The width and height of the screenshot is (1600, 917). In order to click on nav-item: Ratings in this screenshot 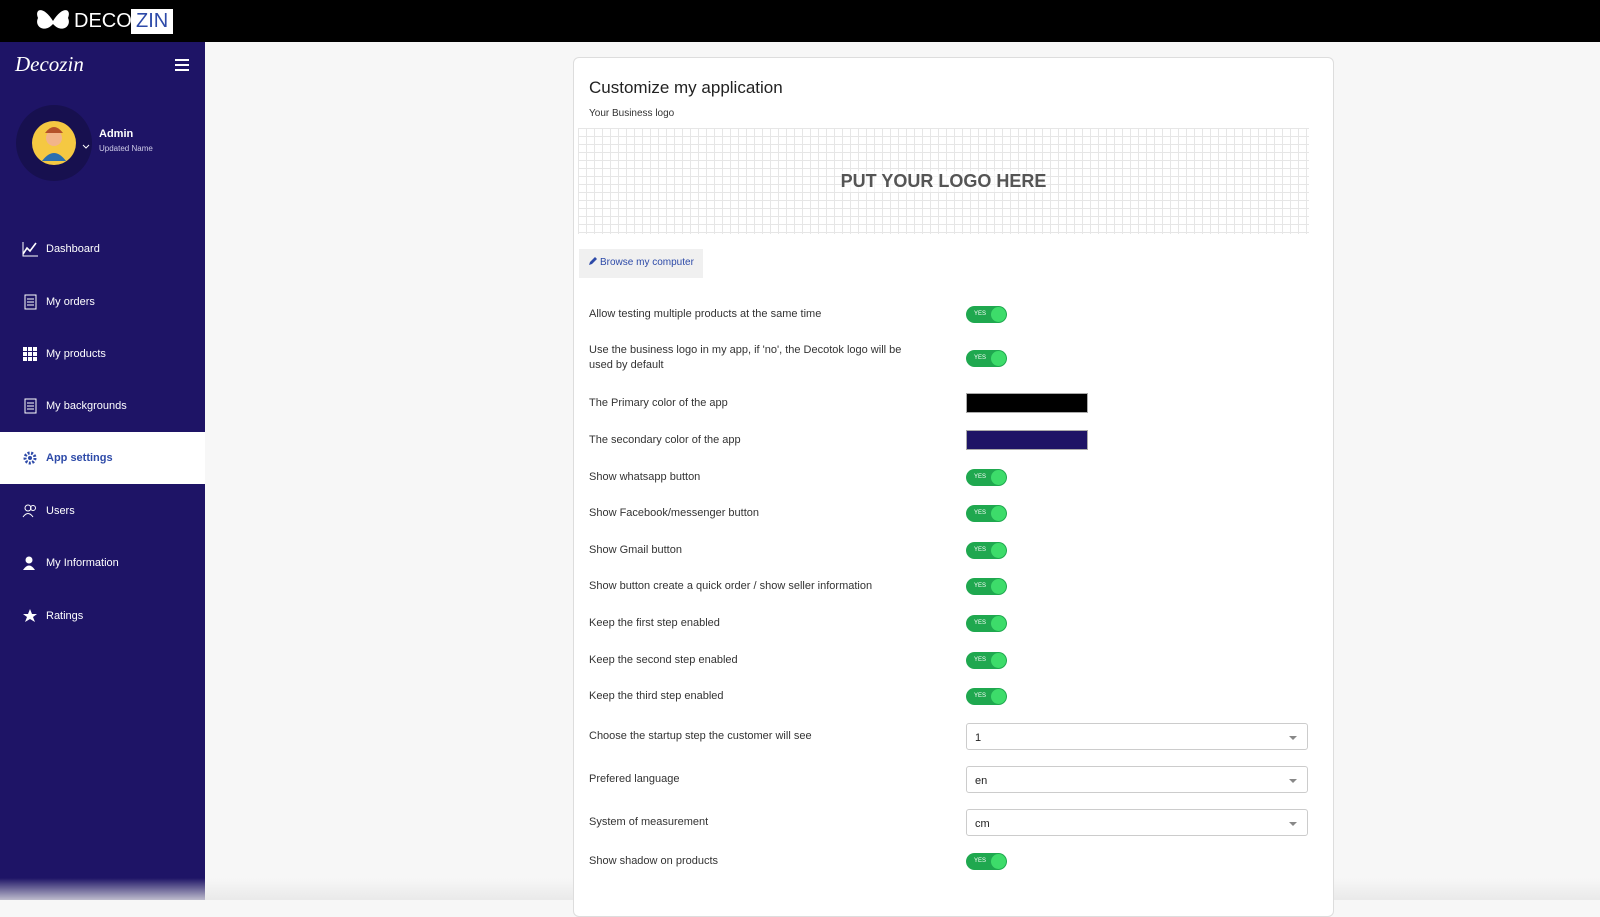, I will do `click(102, 616)`.